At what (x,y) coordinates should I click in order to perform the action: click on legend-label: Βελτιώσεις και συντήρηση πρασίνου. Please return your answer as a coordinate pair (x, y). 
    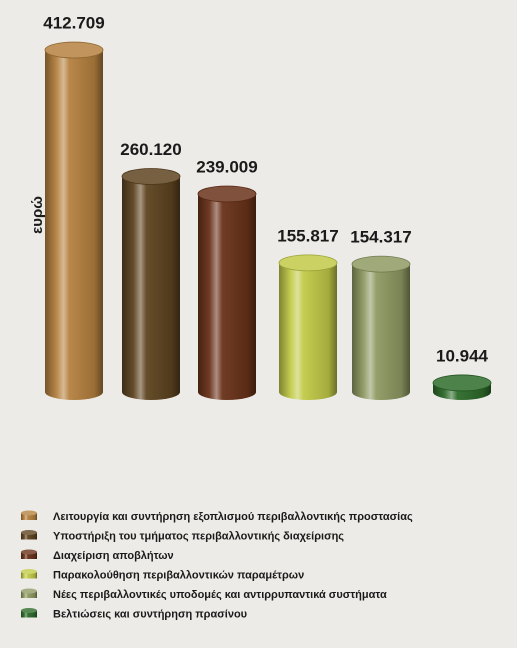
    Looking at the image, I should click on (150, 614).